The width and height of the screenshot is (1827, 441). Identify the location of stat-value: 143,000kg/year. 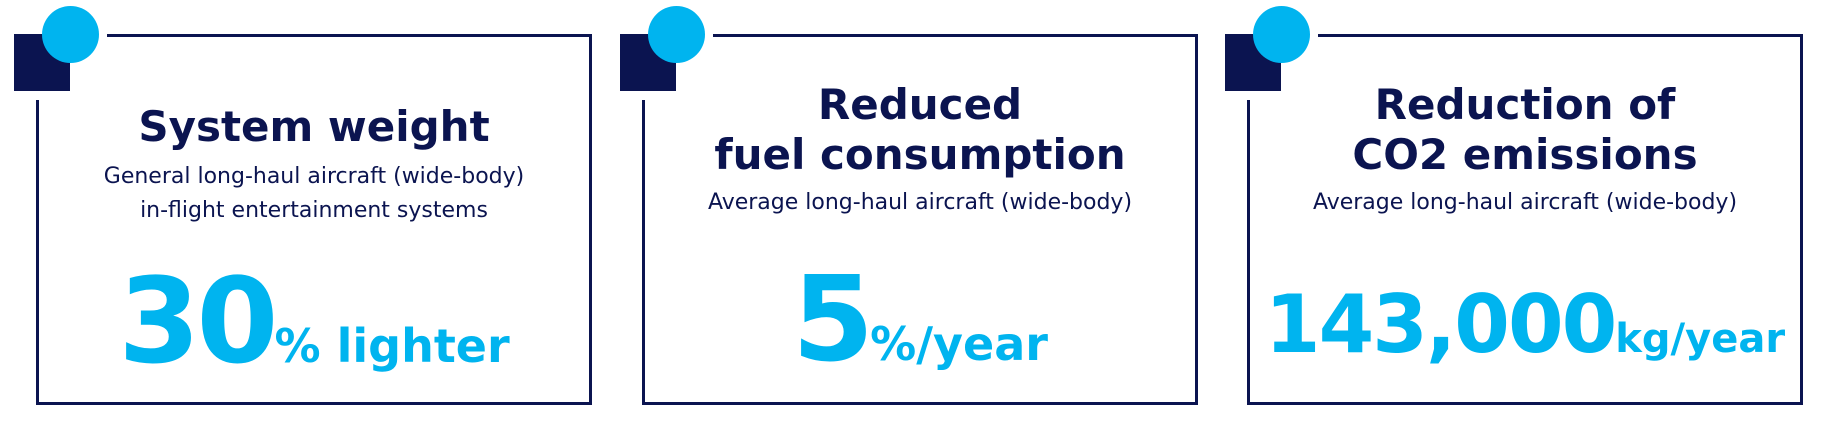
(1525, 324).